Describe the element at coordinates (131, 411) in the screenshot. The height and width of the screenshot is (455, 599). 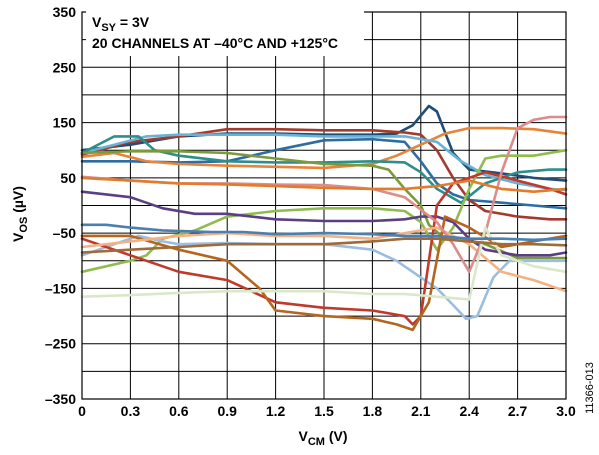
I see `x-tick-label: 0.3` at that location.